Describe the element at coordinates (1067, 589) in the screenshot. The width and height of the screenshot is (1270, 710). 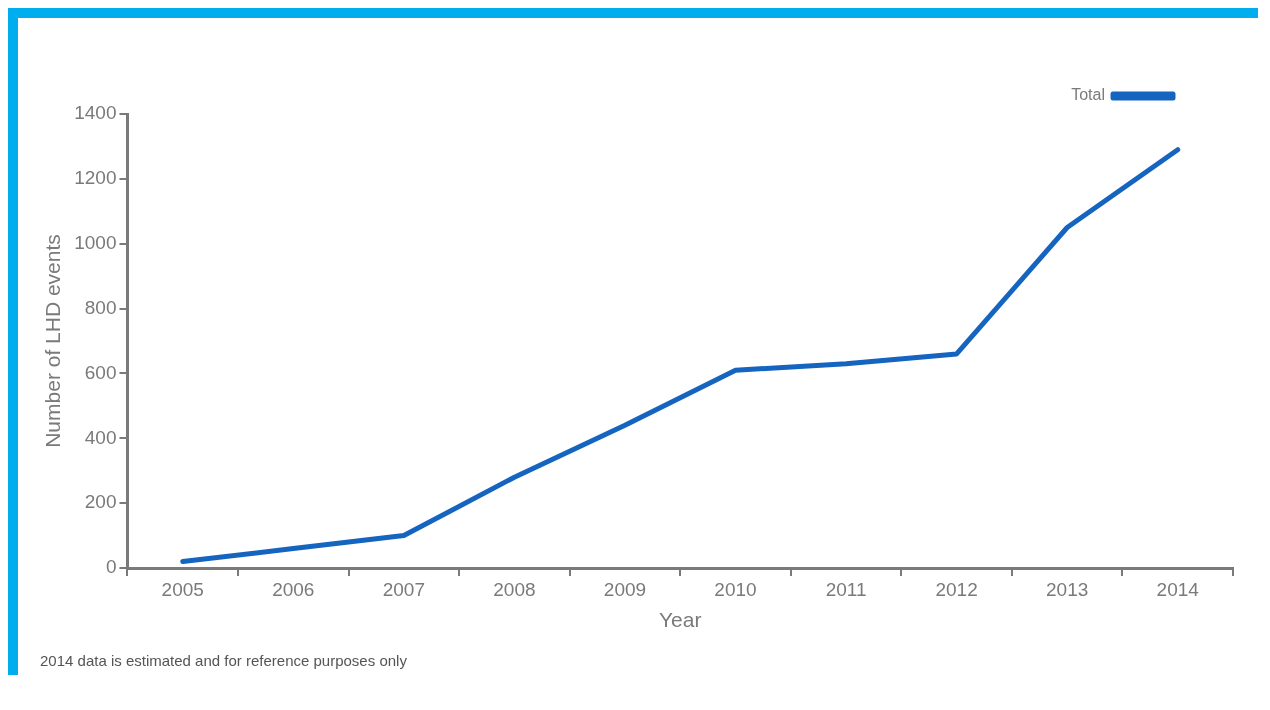
I see `x-tick-label: 2013` at that location.